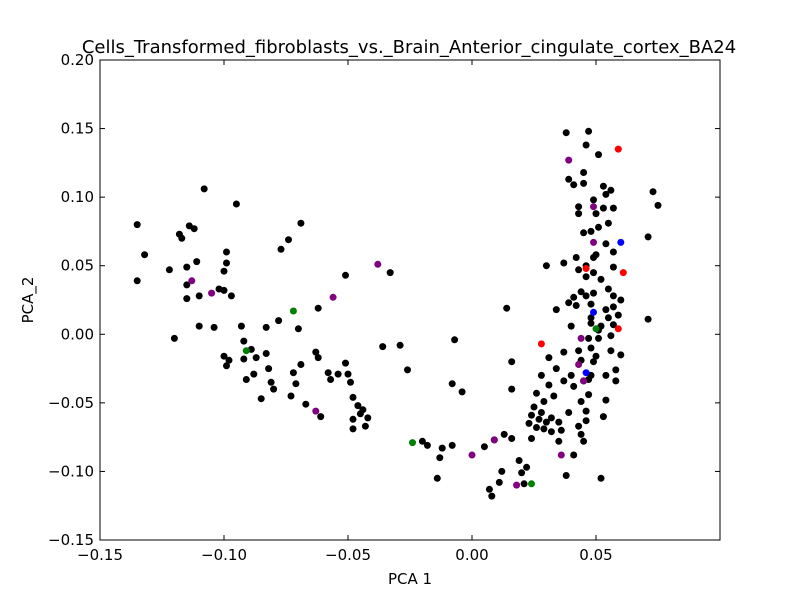 The width and height of the screenshot is (800, 600). Describe the element at coordinates (77, 129) in the screenshot. I see `y-tick-label: 0.15` at that location.